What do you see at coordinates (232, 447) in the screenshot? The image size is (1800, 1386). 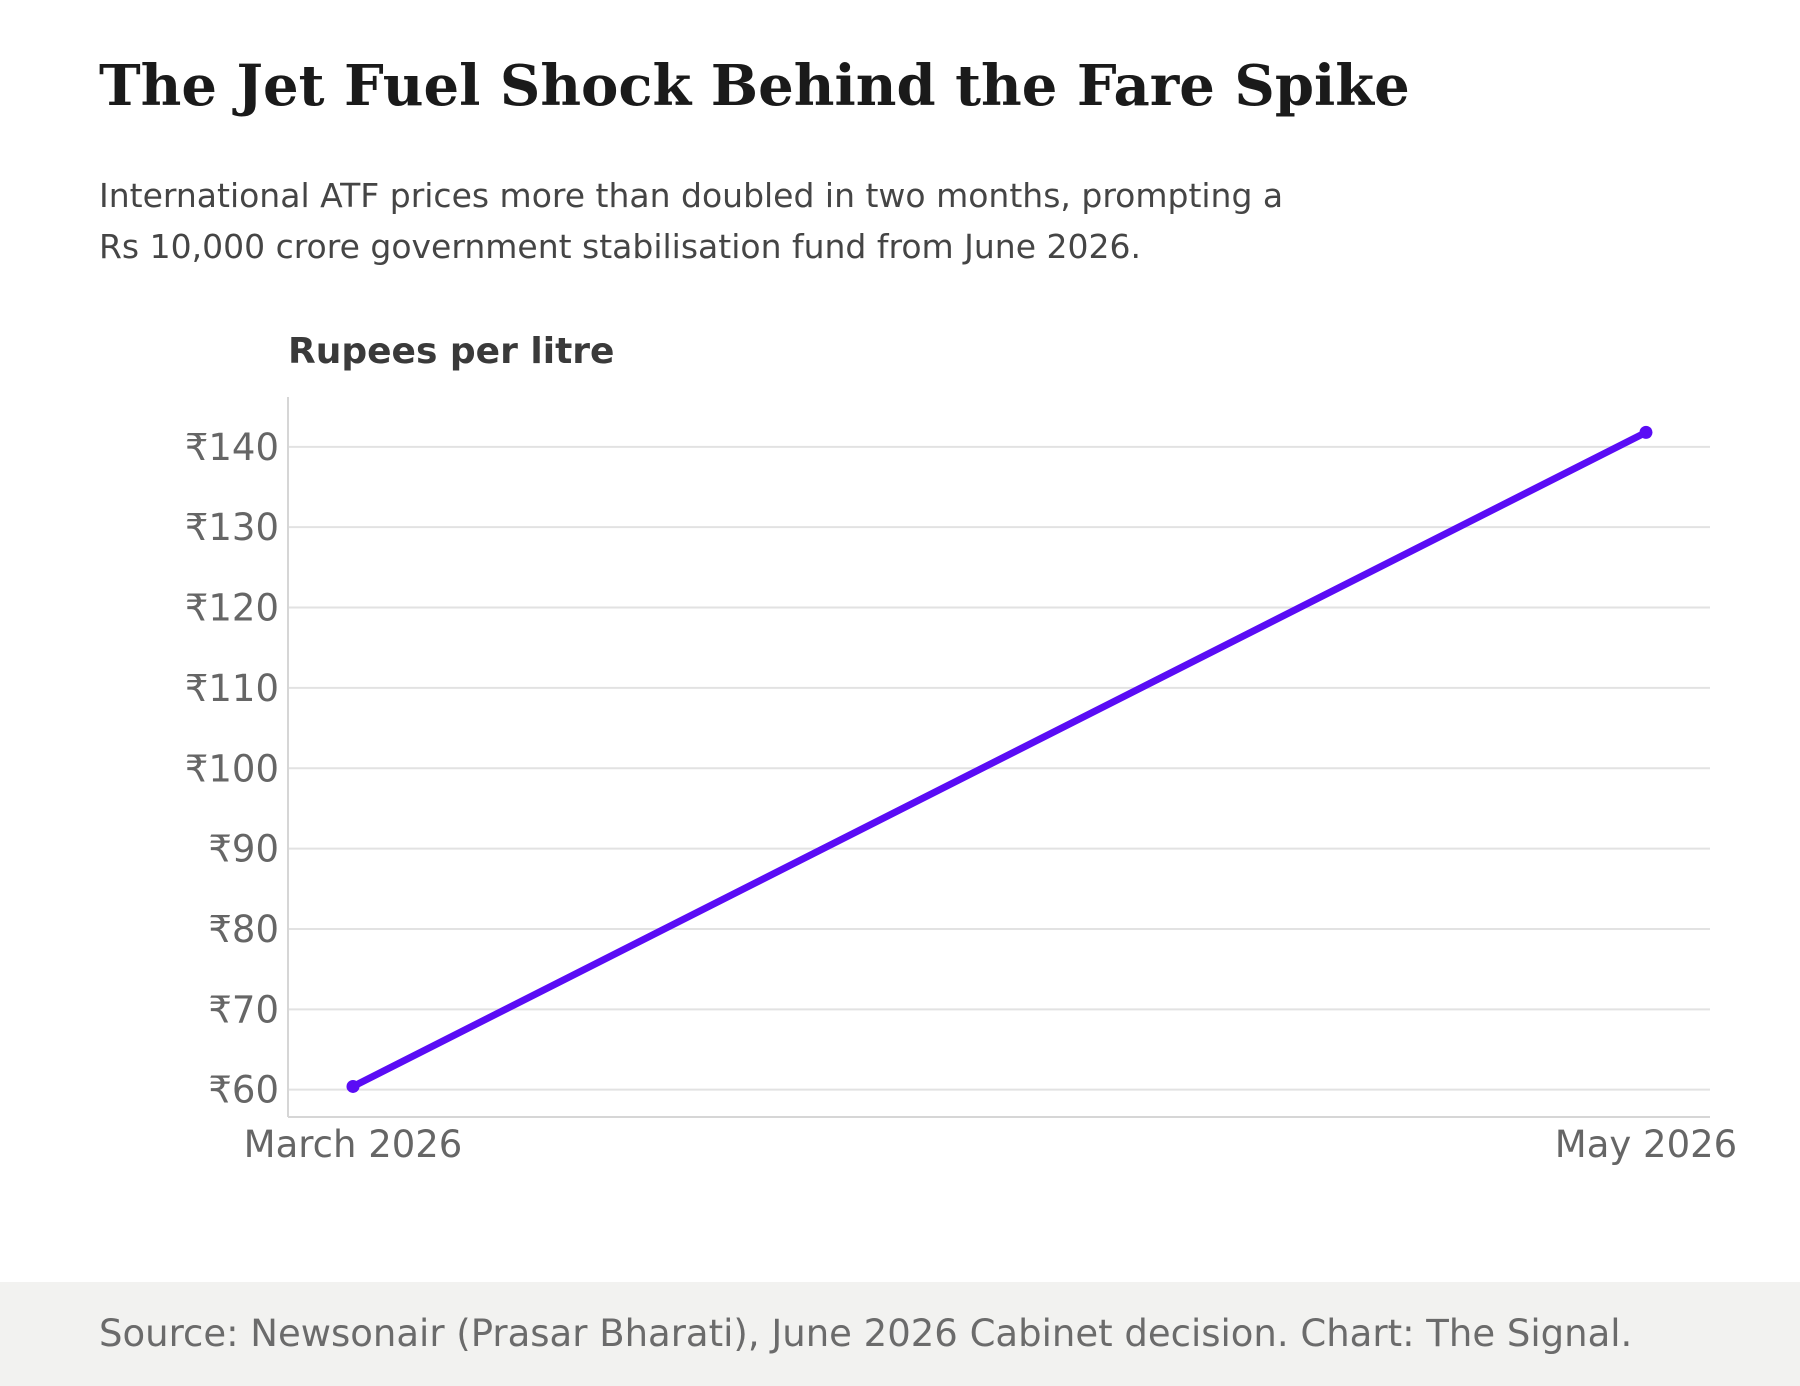 I see `y-tick-label-140: ₹140` at bounding box center [232, 447].